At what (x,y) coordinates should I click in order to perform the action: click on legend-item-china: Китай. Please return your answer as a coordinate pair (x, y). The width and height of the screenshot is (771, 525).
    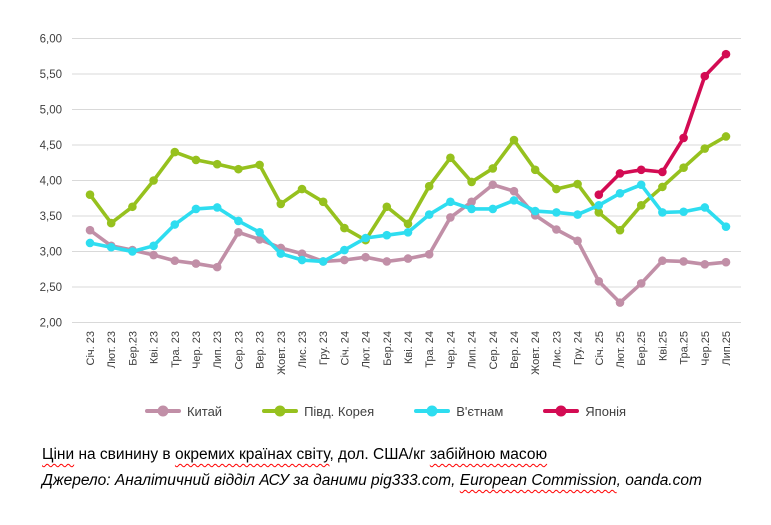
    Looking at the image, I should click on (183, 411).